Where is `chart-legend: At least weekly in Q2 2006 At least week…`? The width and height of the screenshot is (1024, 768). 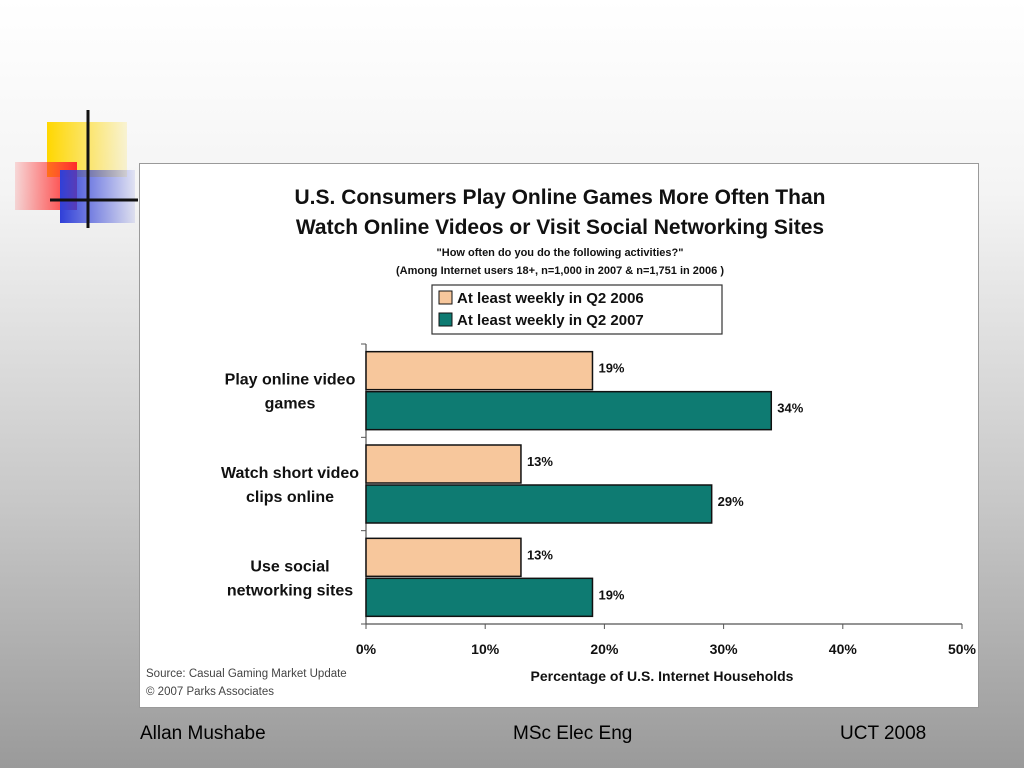
chart-legend: At least weekly in Q2 2006 At least week… is located at coordinates (577, 309).